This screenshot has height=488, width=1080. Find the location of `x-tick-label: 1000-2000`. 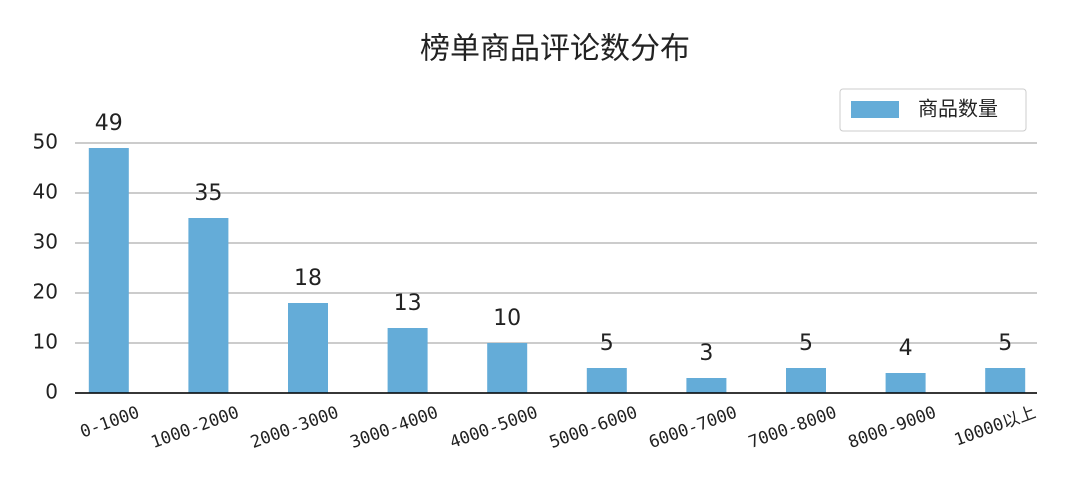

x-tick-label: 1000-2000 is located at coordinates (194, 428).